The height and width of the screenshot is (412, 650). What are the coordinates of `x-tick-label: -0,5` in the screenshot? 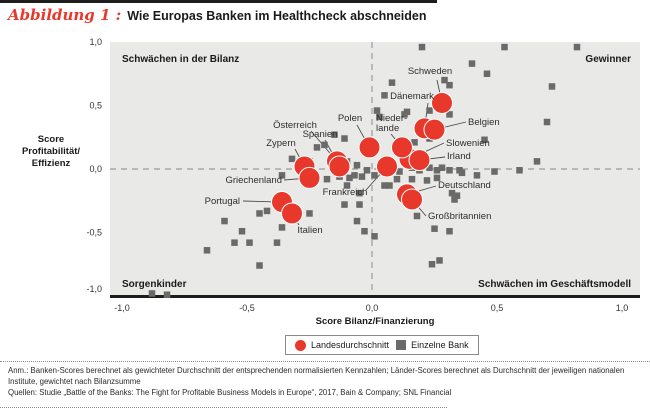 It's located at (247, 308).